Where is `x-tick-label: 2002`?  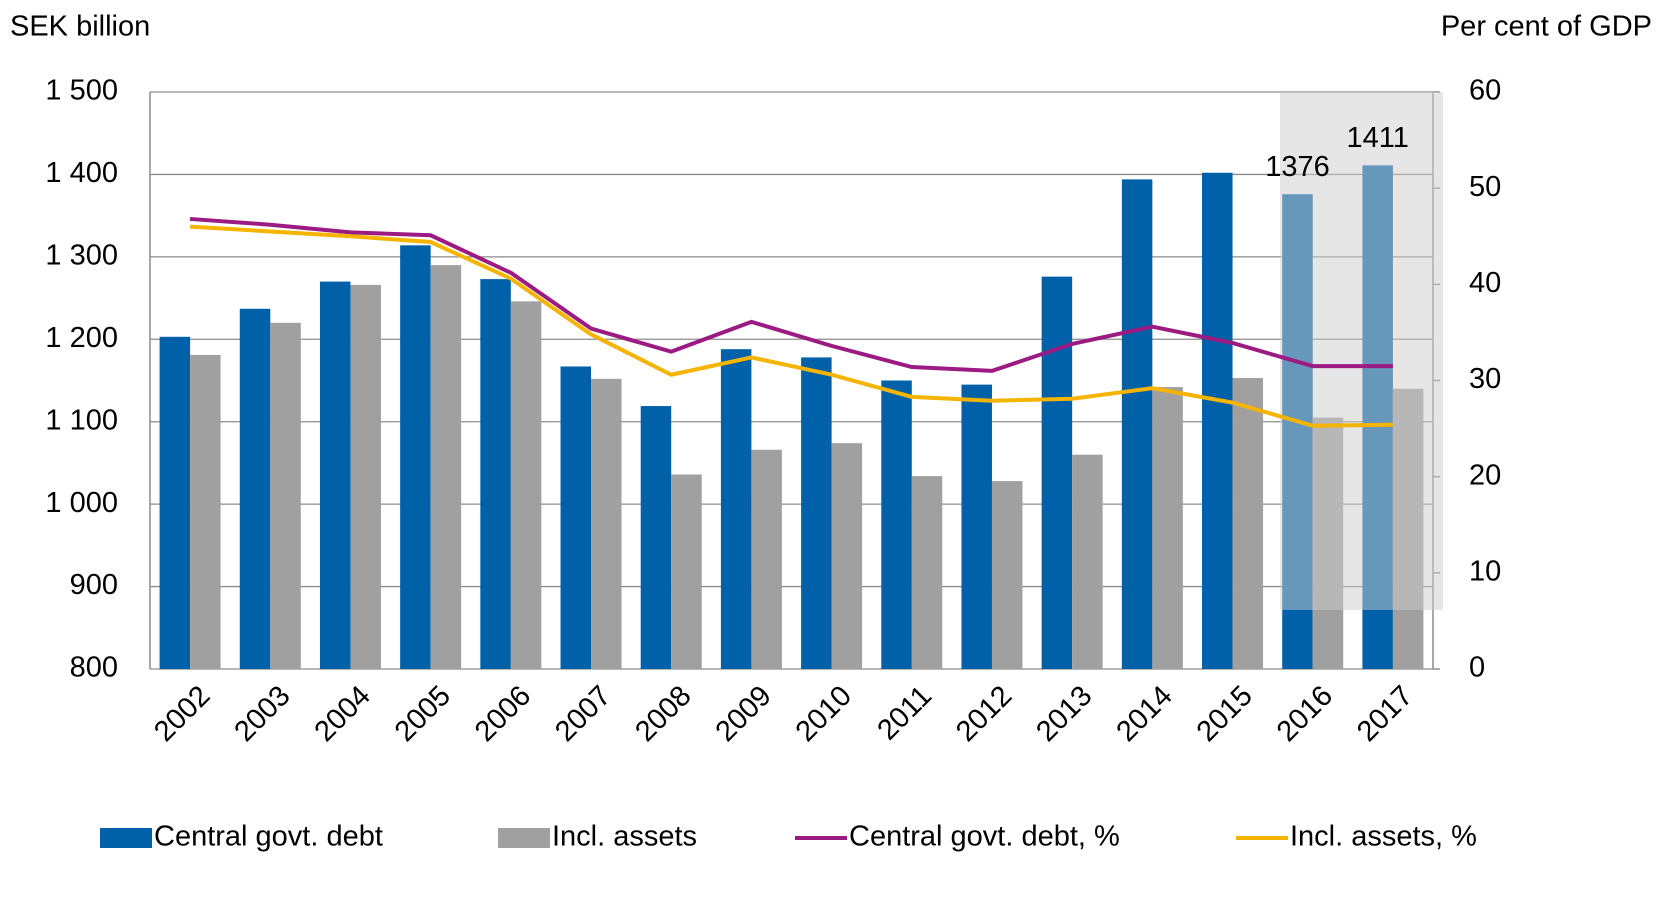
x-tick-label: 2002 is located at coordinates (182, 714).